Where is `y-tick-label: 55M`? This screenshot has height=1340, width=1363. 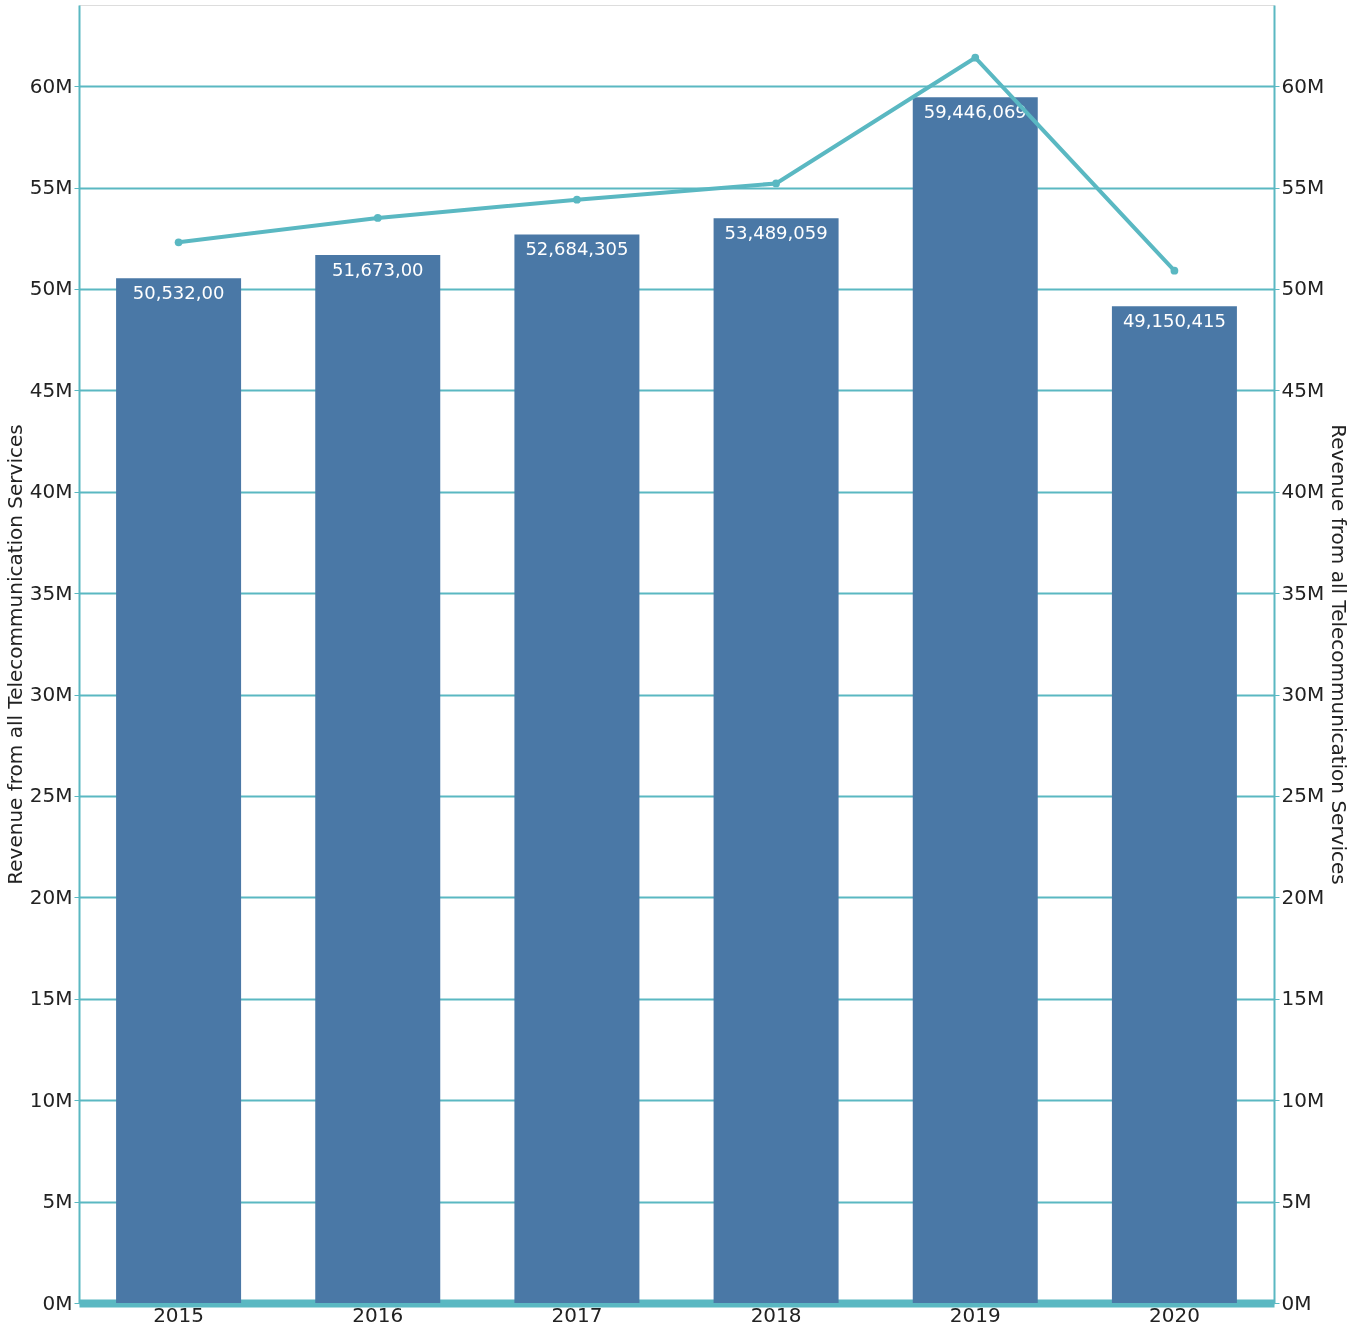 y-tick-label: 55M is located at coordinates (51, 187).